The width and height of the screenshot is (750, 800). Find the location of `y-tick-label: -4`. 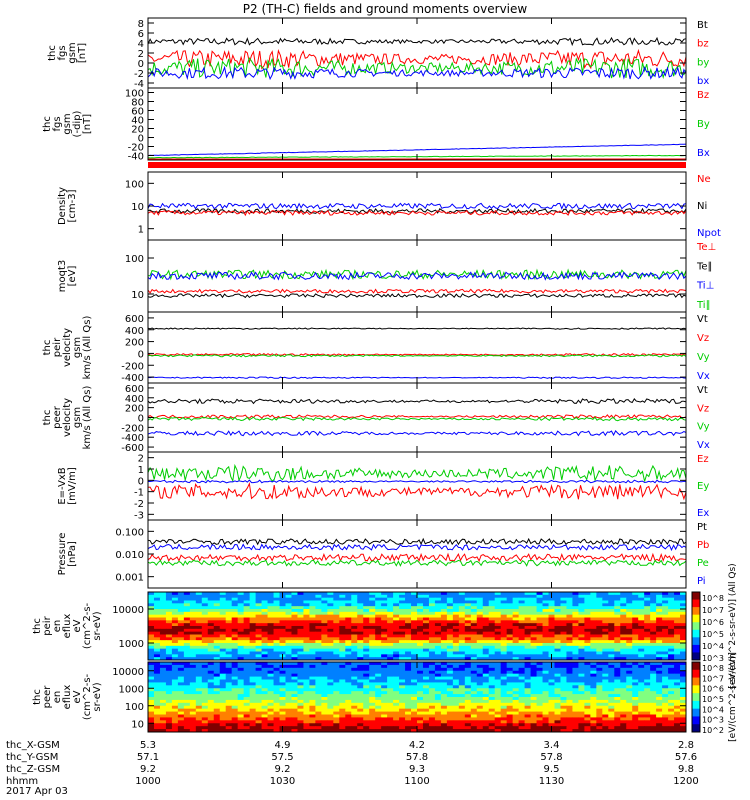

y-tick-label: -4 is located at coordinates (139, 84).